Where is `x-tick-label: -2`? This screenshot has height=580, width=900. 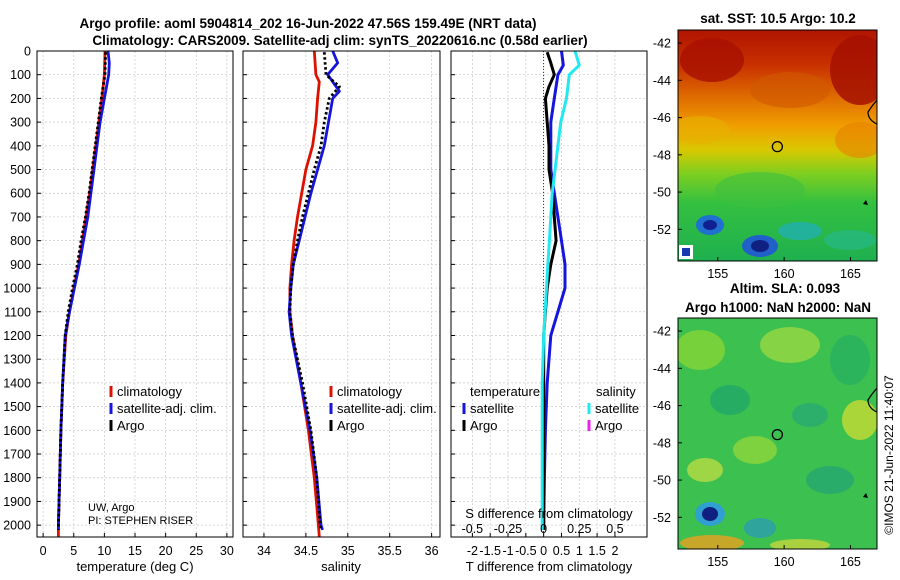
x-tick-label: -2 is located at coordinates (472, 551).